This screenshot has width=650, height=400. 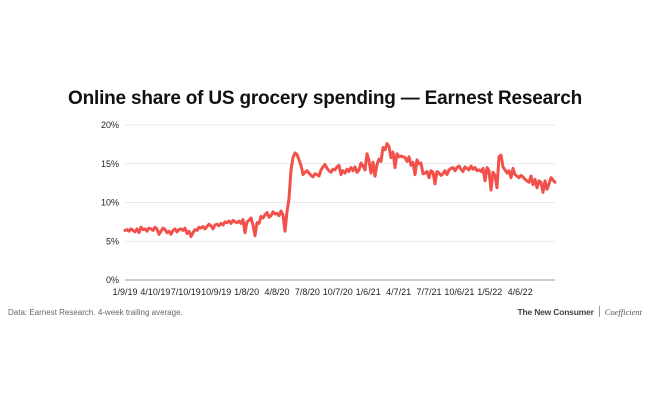 I want to click on brand-area: The New Consumer Coefficient, so click(x=580, y=311).